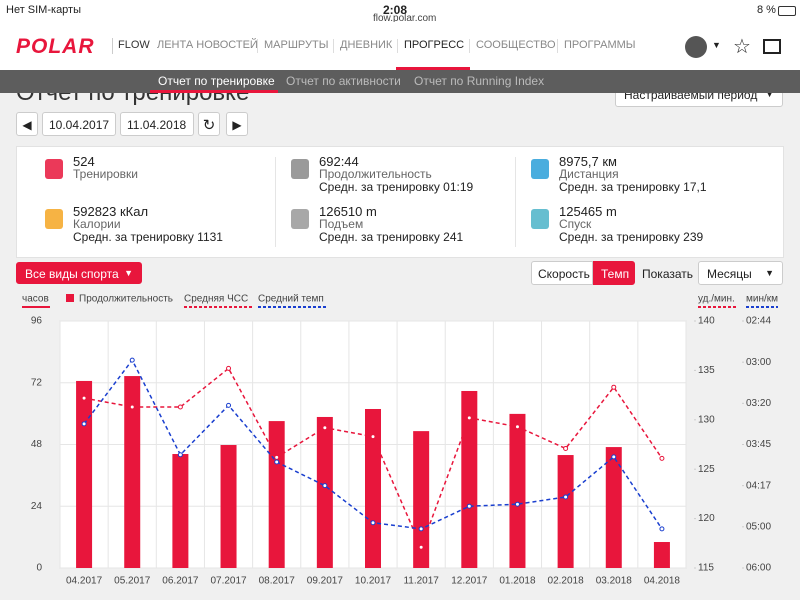  I want to click on messages-icon, so click(772, 46).